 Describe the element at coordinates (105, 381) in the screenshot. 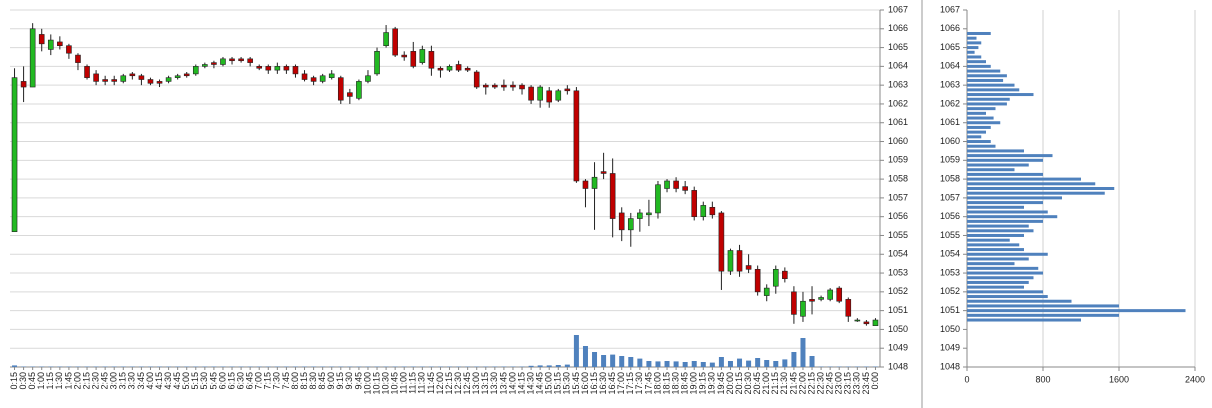

I see `x-tick-label: 2:45` at that location.